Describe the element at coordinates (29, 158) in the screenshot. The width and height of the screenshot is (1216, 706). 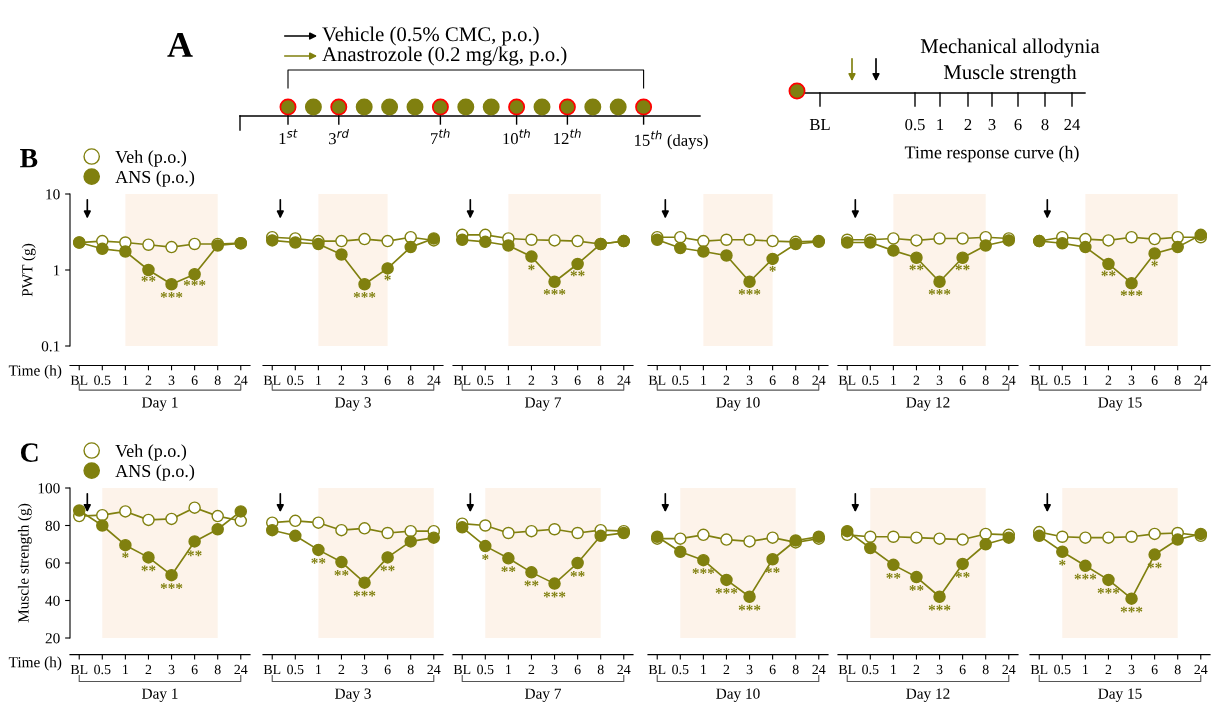
I see `text: B` at that location.